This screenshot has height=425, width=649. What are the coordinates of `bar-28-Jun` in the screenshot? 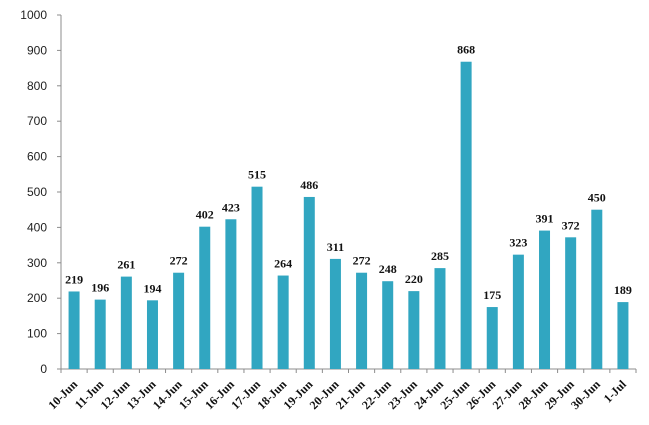 It's located at (545, 299).